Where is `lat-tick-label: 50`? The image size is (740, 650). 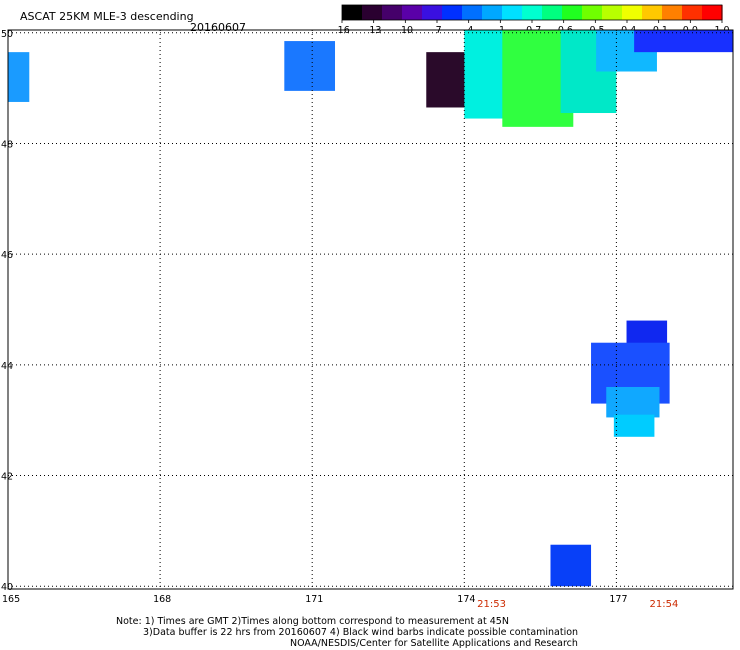 lat-tick-label: 50 is located at coordinates (7, 34).